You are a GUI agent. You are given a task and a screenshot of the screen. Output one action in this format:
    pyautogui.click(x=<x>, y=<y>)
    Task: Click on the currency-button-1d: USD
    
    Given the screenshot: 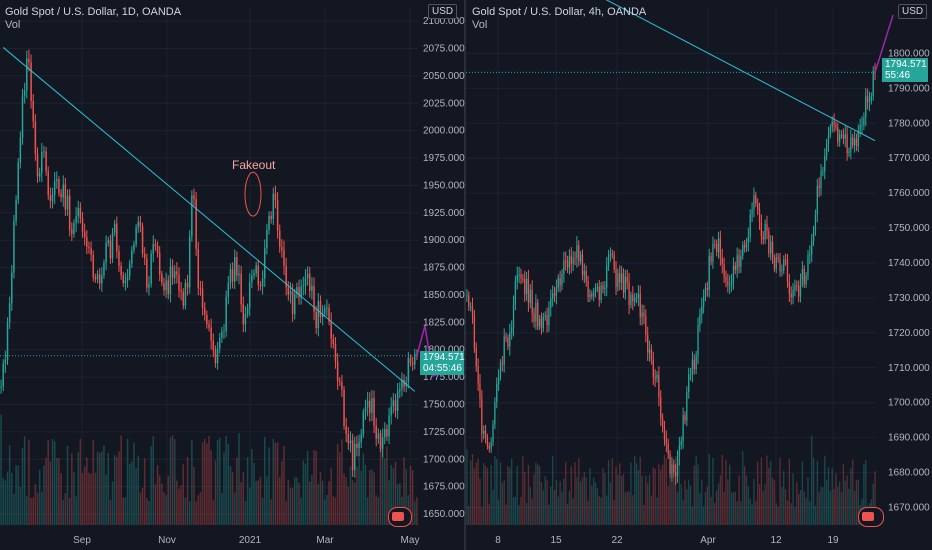 What is the action you would take?
    pyautogui.click(x=443, y=11)
    